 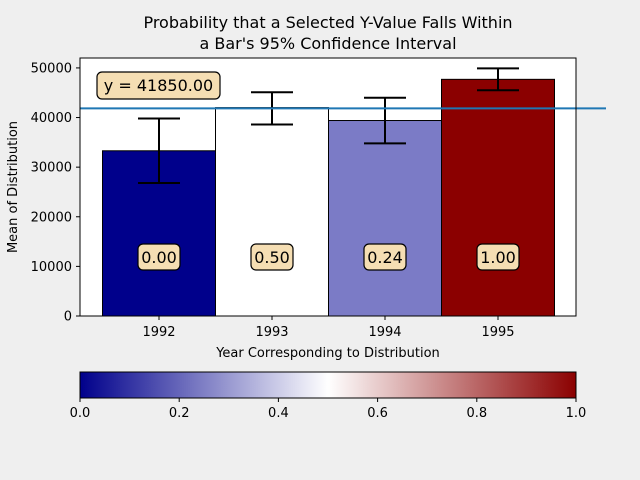 I want to click on probability-box-1993, so click(x=272, y=257).